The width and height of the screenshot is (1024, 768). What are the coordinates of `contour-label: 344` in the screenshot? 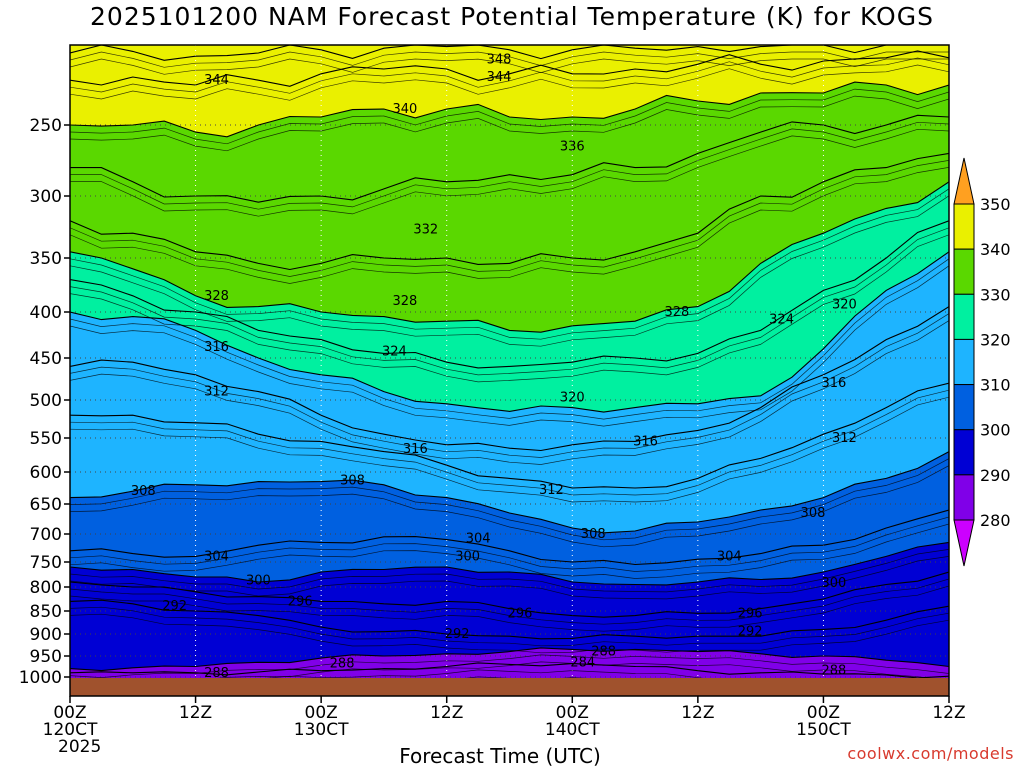 It's located at (499, 77).